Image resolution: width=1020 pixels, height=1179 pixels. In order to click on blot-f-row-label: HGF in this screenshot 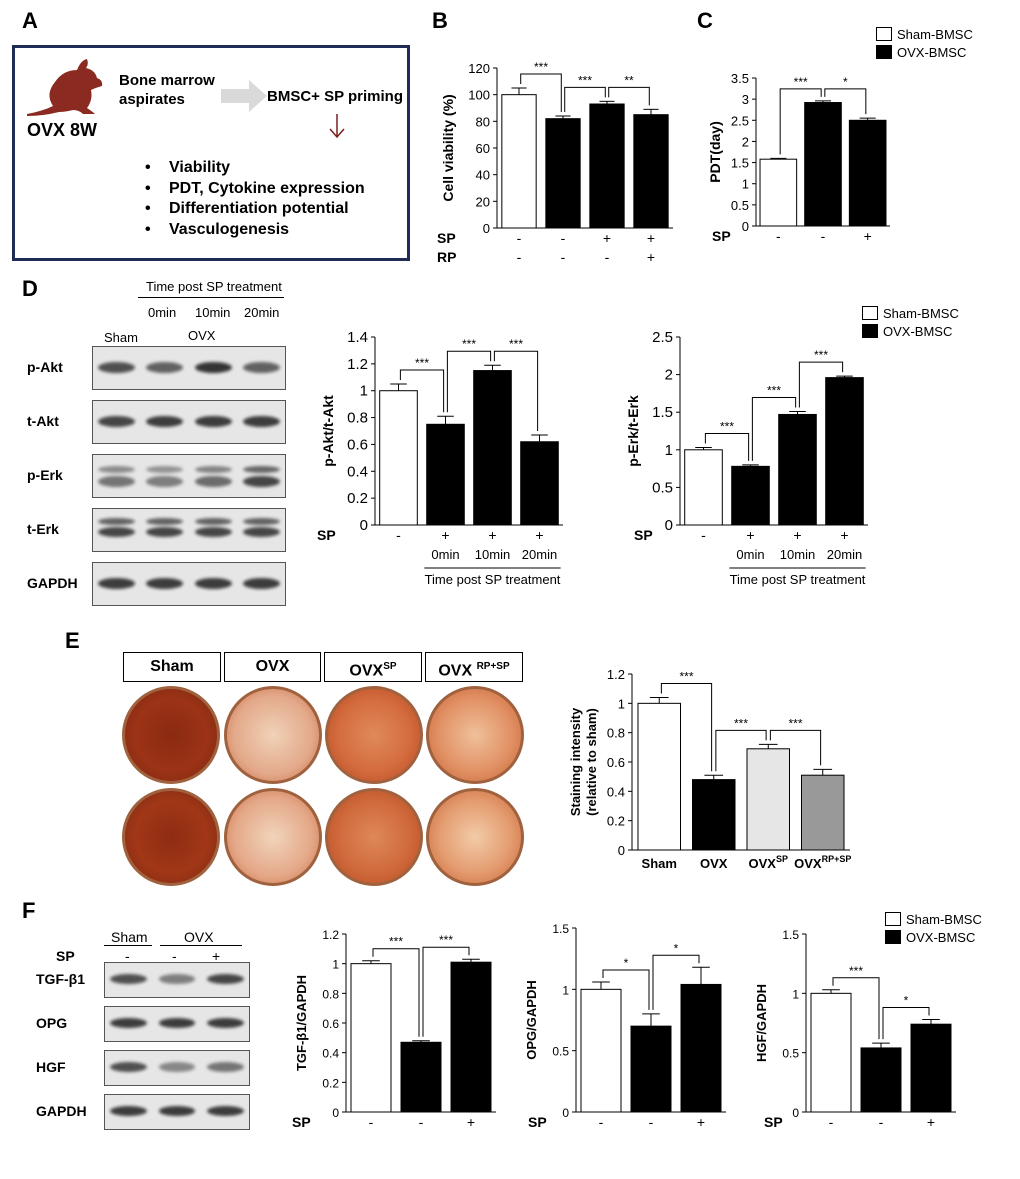, I will do `click(51, 1067)`.